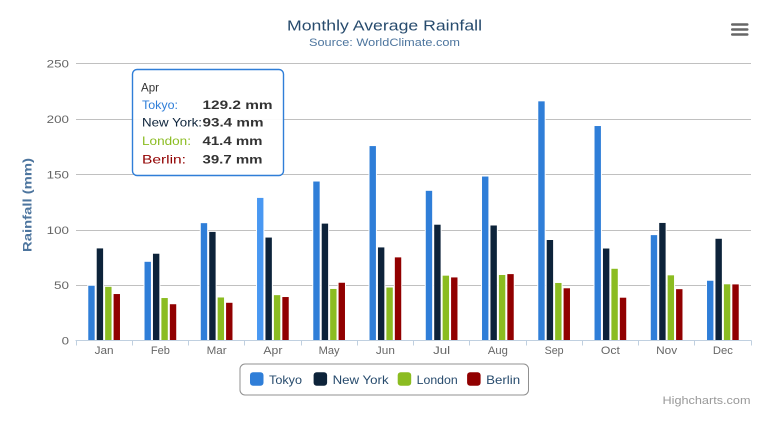 The image size is (769, 421). Describe the element at coordinates (285, 380) in the screenshot. I see `svg-text: Tokyo` at that location.